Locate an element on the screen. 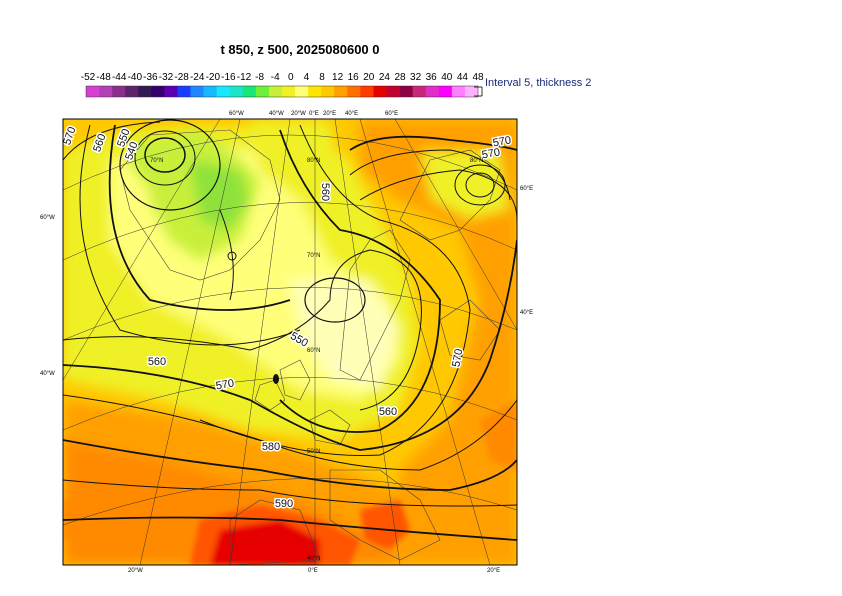 The height and width of the screenshot is (596, 842). legend-color-boxes is located at coordinates (282, 91).